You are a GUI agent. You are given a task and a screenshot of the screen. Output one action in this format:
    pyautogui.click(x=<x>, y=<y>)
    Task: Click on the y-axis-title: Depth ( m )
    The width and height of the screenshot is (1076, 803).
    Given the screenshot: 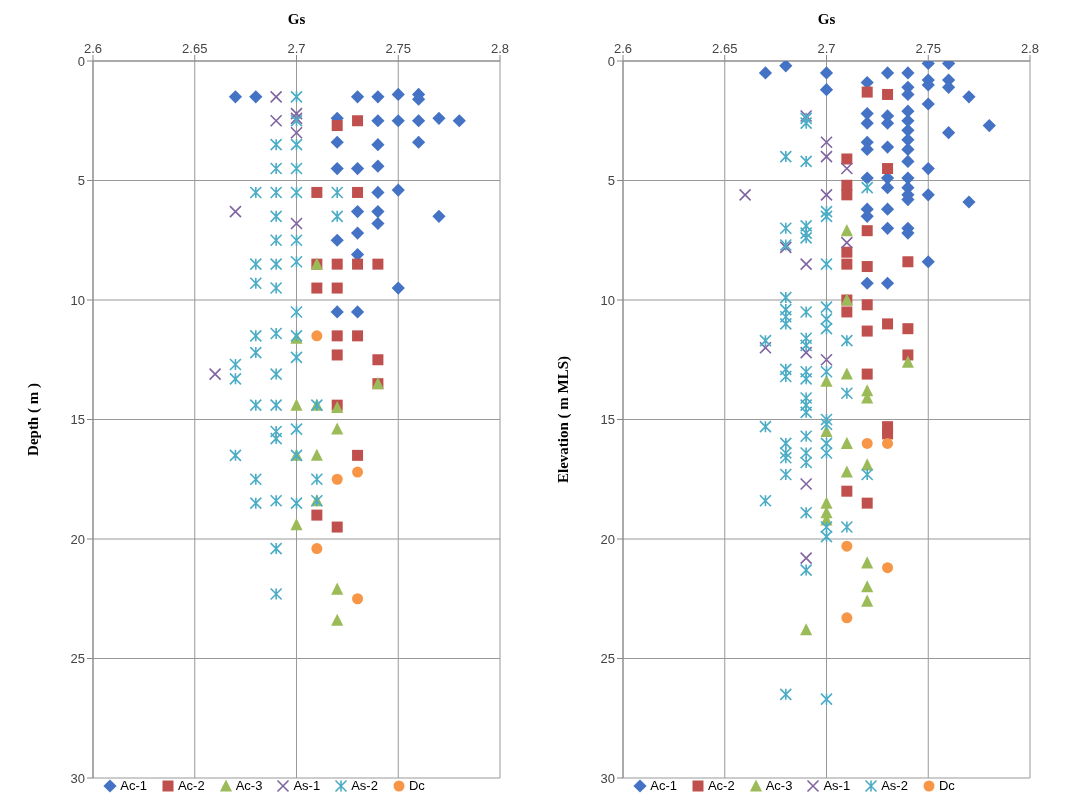 What is the action you would take?
    pyautogui.click(x=34, y=419)
    